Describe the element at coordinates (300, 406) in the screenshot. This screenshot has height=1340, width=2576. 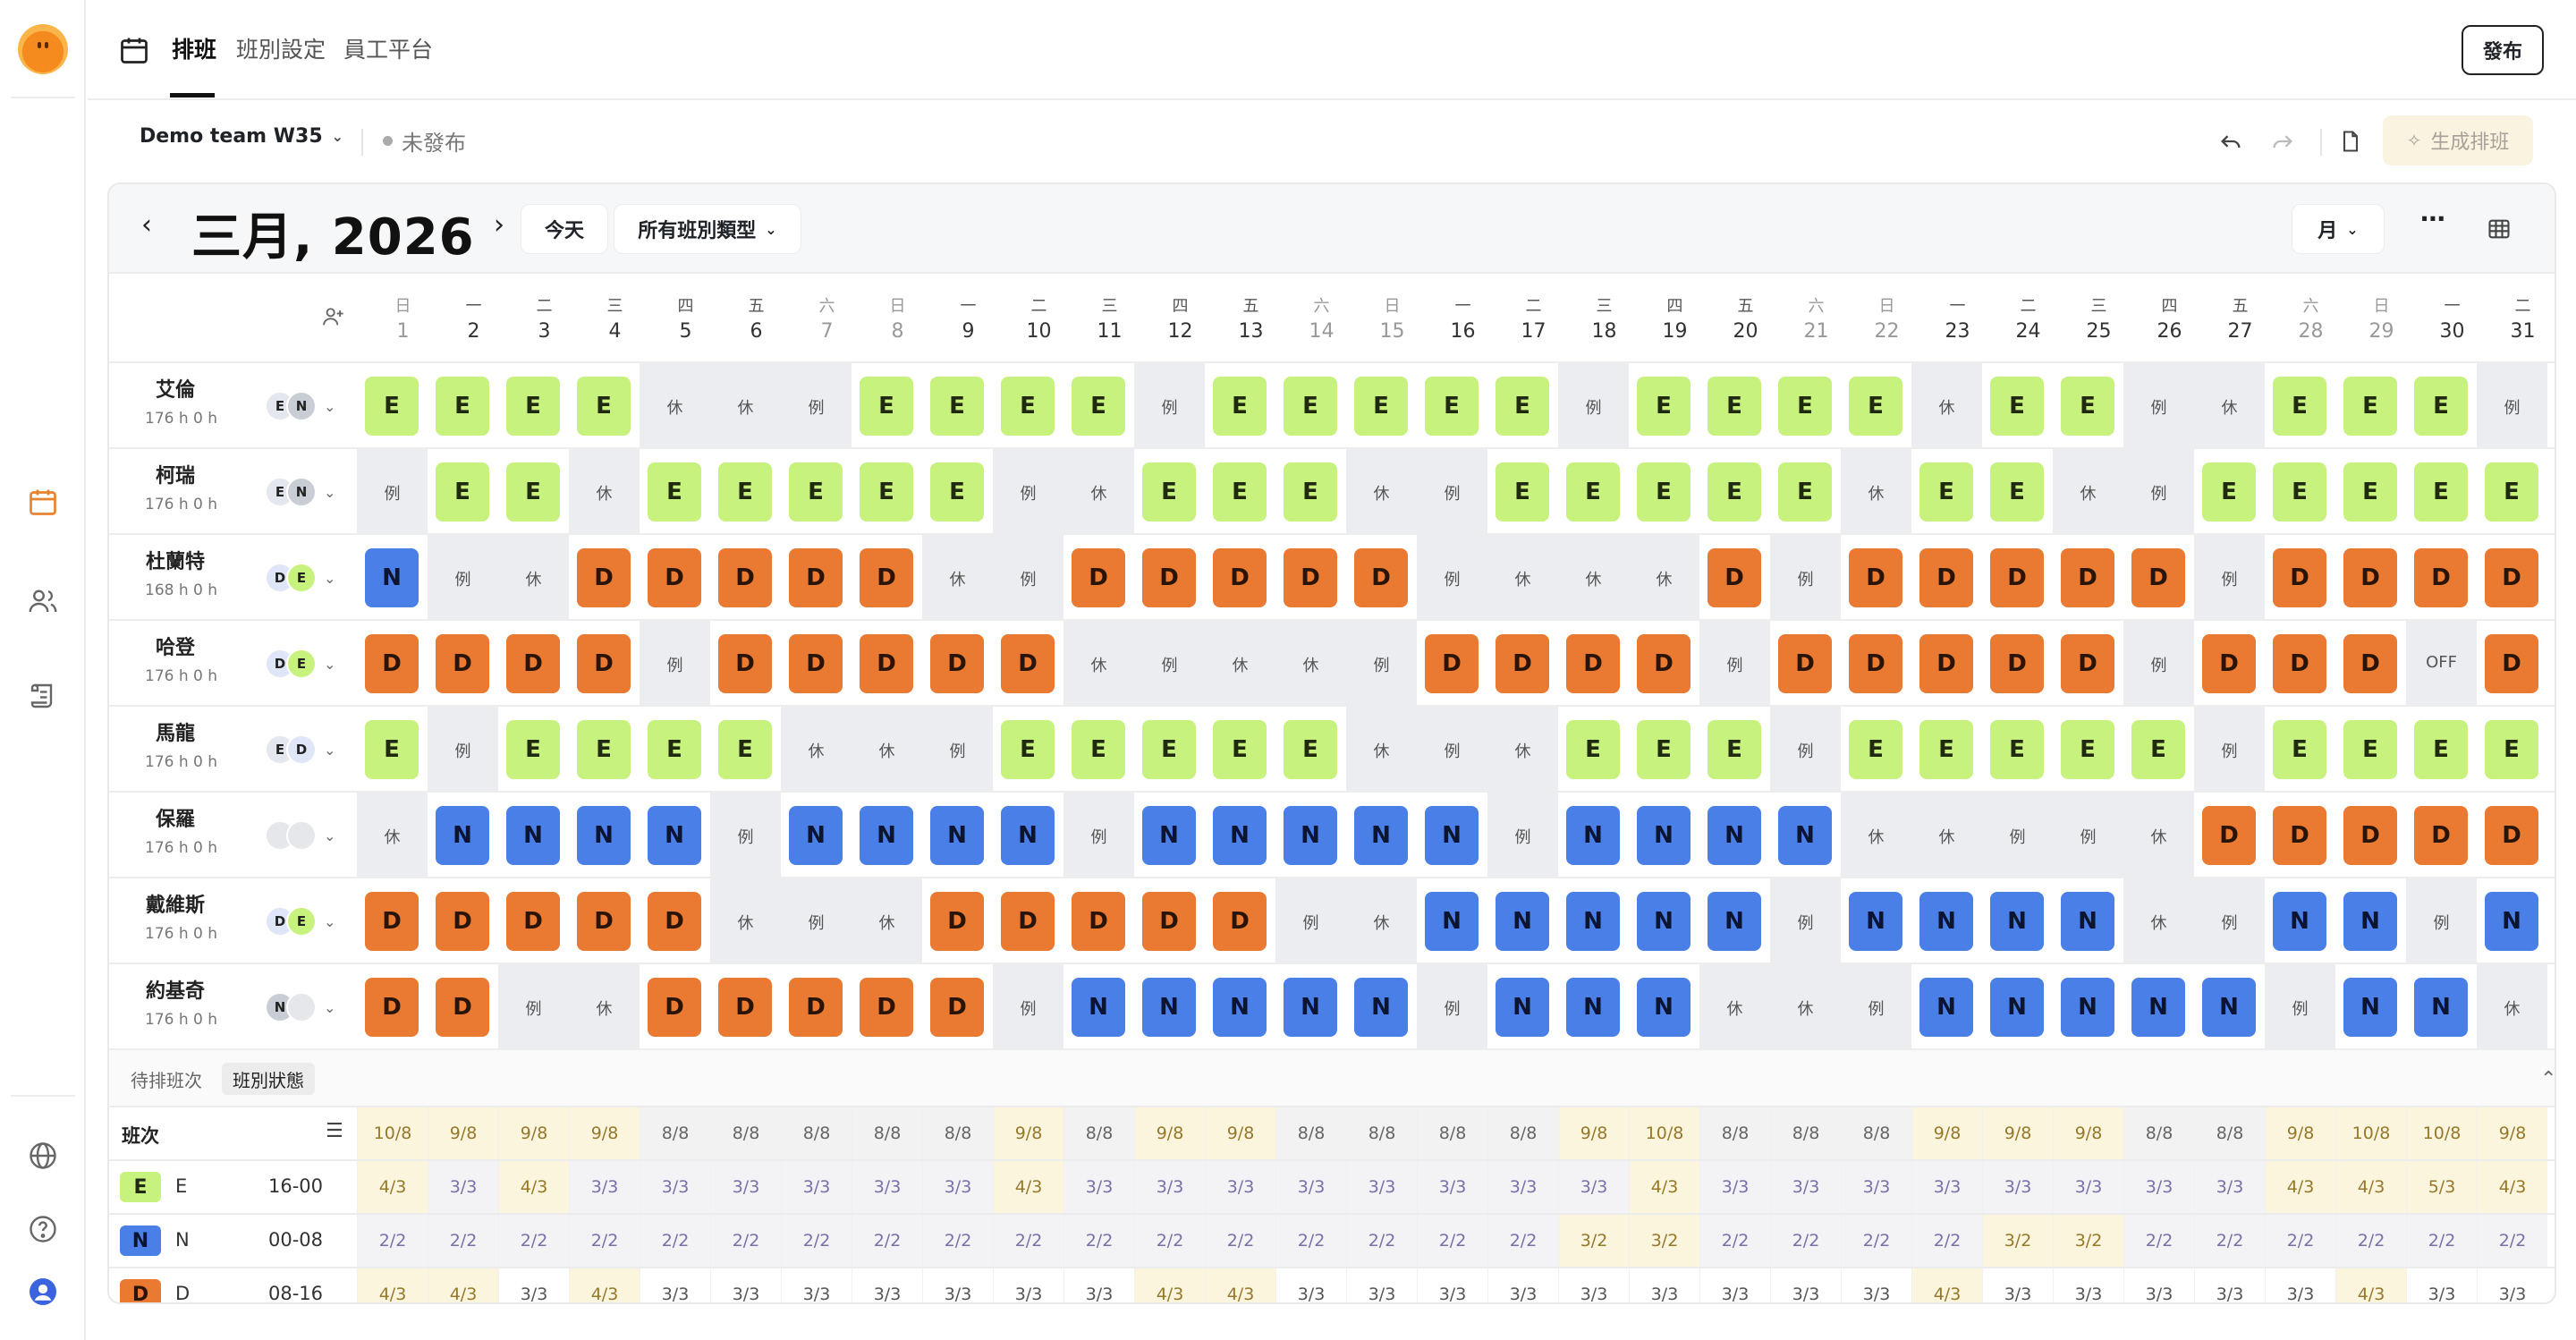
I see `shift-preference-select: E N ⌄` at that location.